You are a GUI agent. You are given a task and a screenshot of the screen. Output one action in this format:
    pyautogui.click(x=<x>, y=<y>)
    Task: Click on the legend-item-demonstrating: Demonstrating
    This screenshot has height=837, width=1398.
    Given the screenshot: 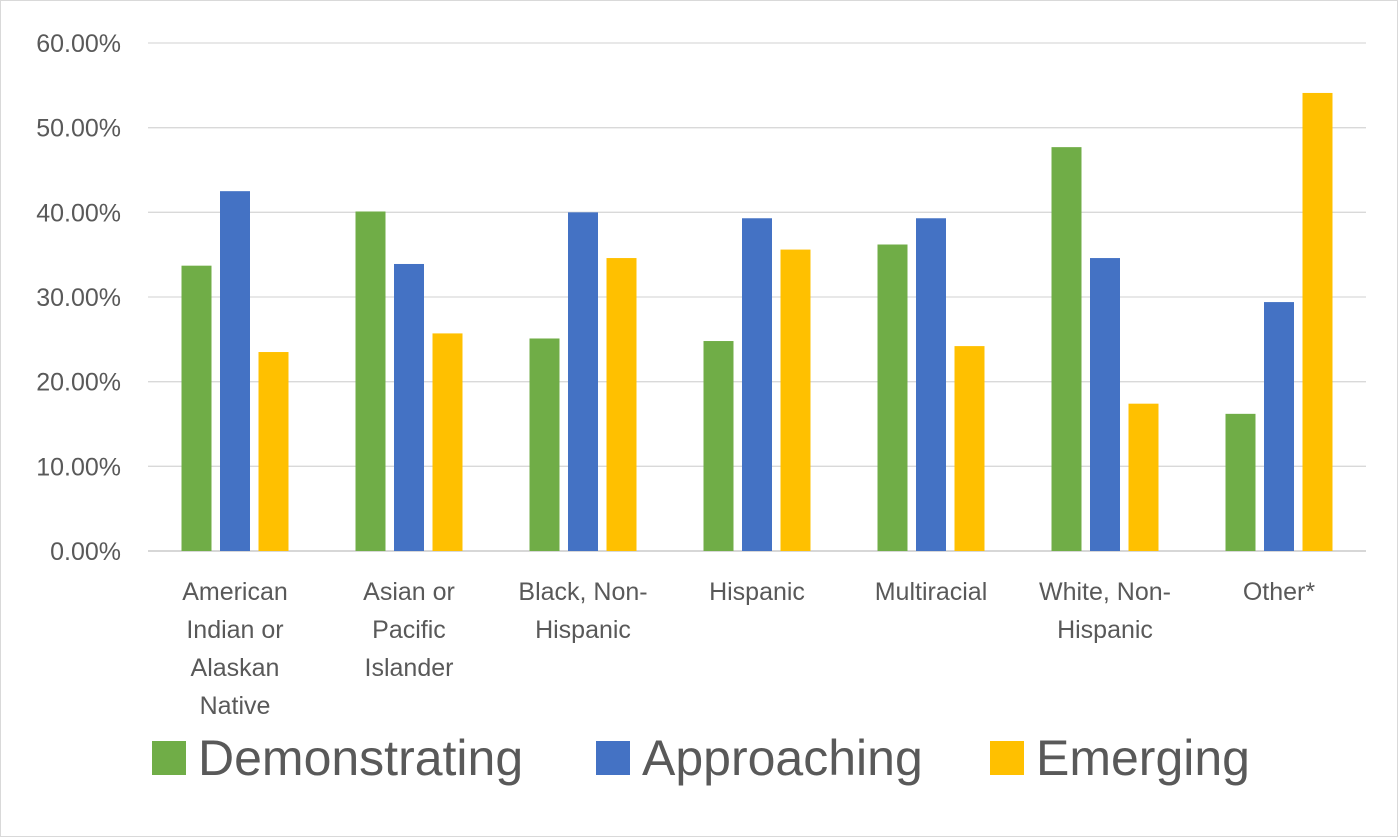 What is the action you would take?
    pyautogui.click(x=337, y=758)
    